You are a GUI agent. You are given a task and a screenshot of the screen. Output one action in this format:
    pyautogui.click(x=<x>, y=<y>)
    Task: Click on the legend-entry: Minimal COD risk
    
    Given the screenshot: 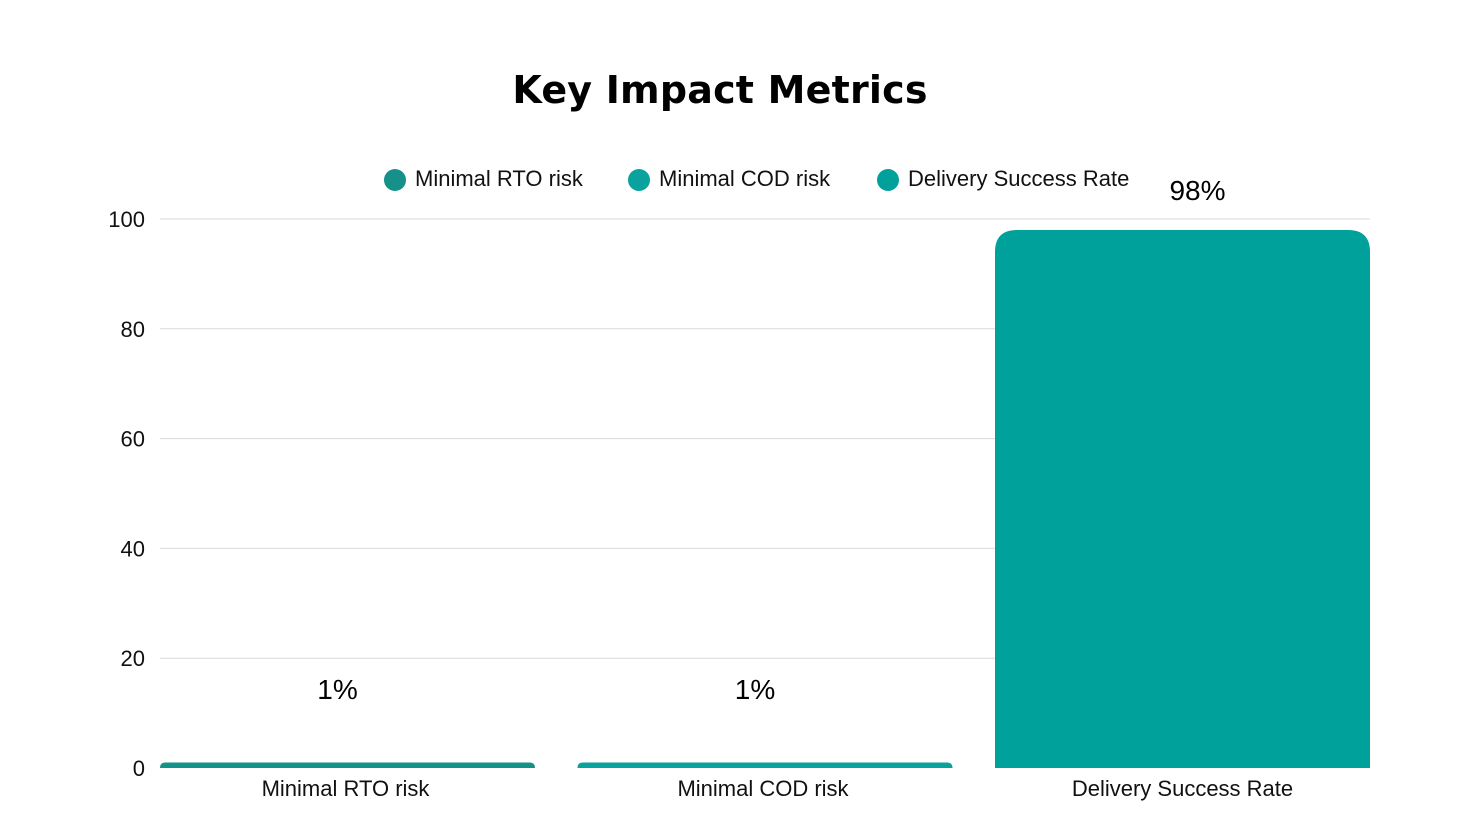 What is the action you would take?
    pyautogui.click(x=745, y=178)
    